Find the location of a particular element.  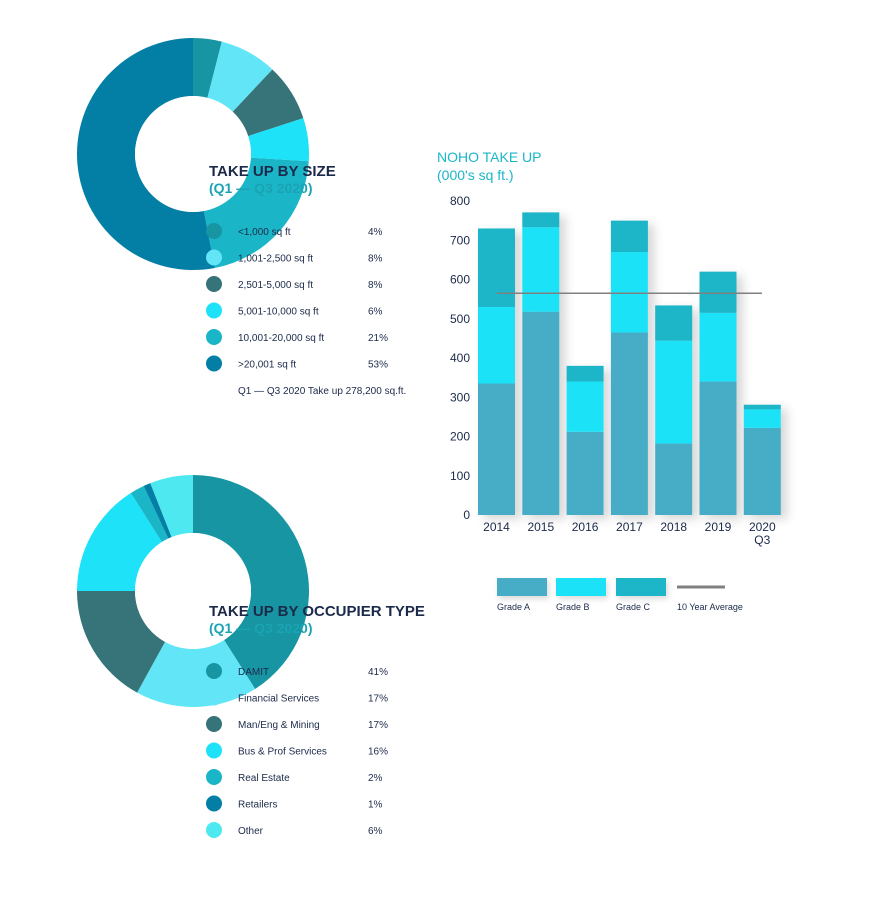

y-tick-label-500: 500 is located at coordinates (460, 319).